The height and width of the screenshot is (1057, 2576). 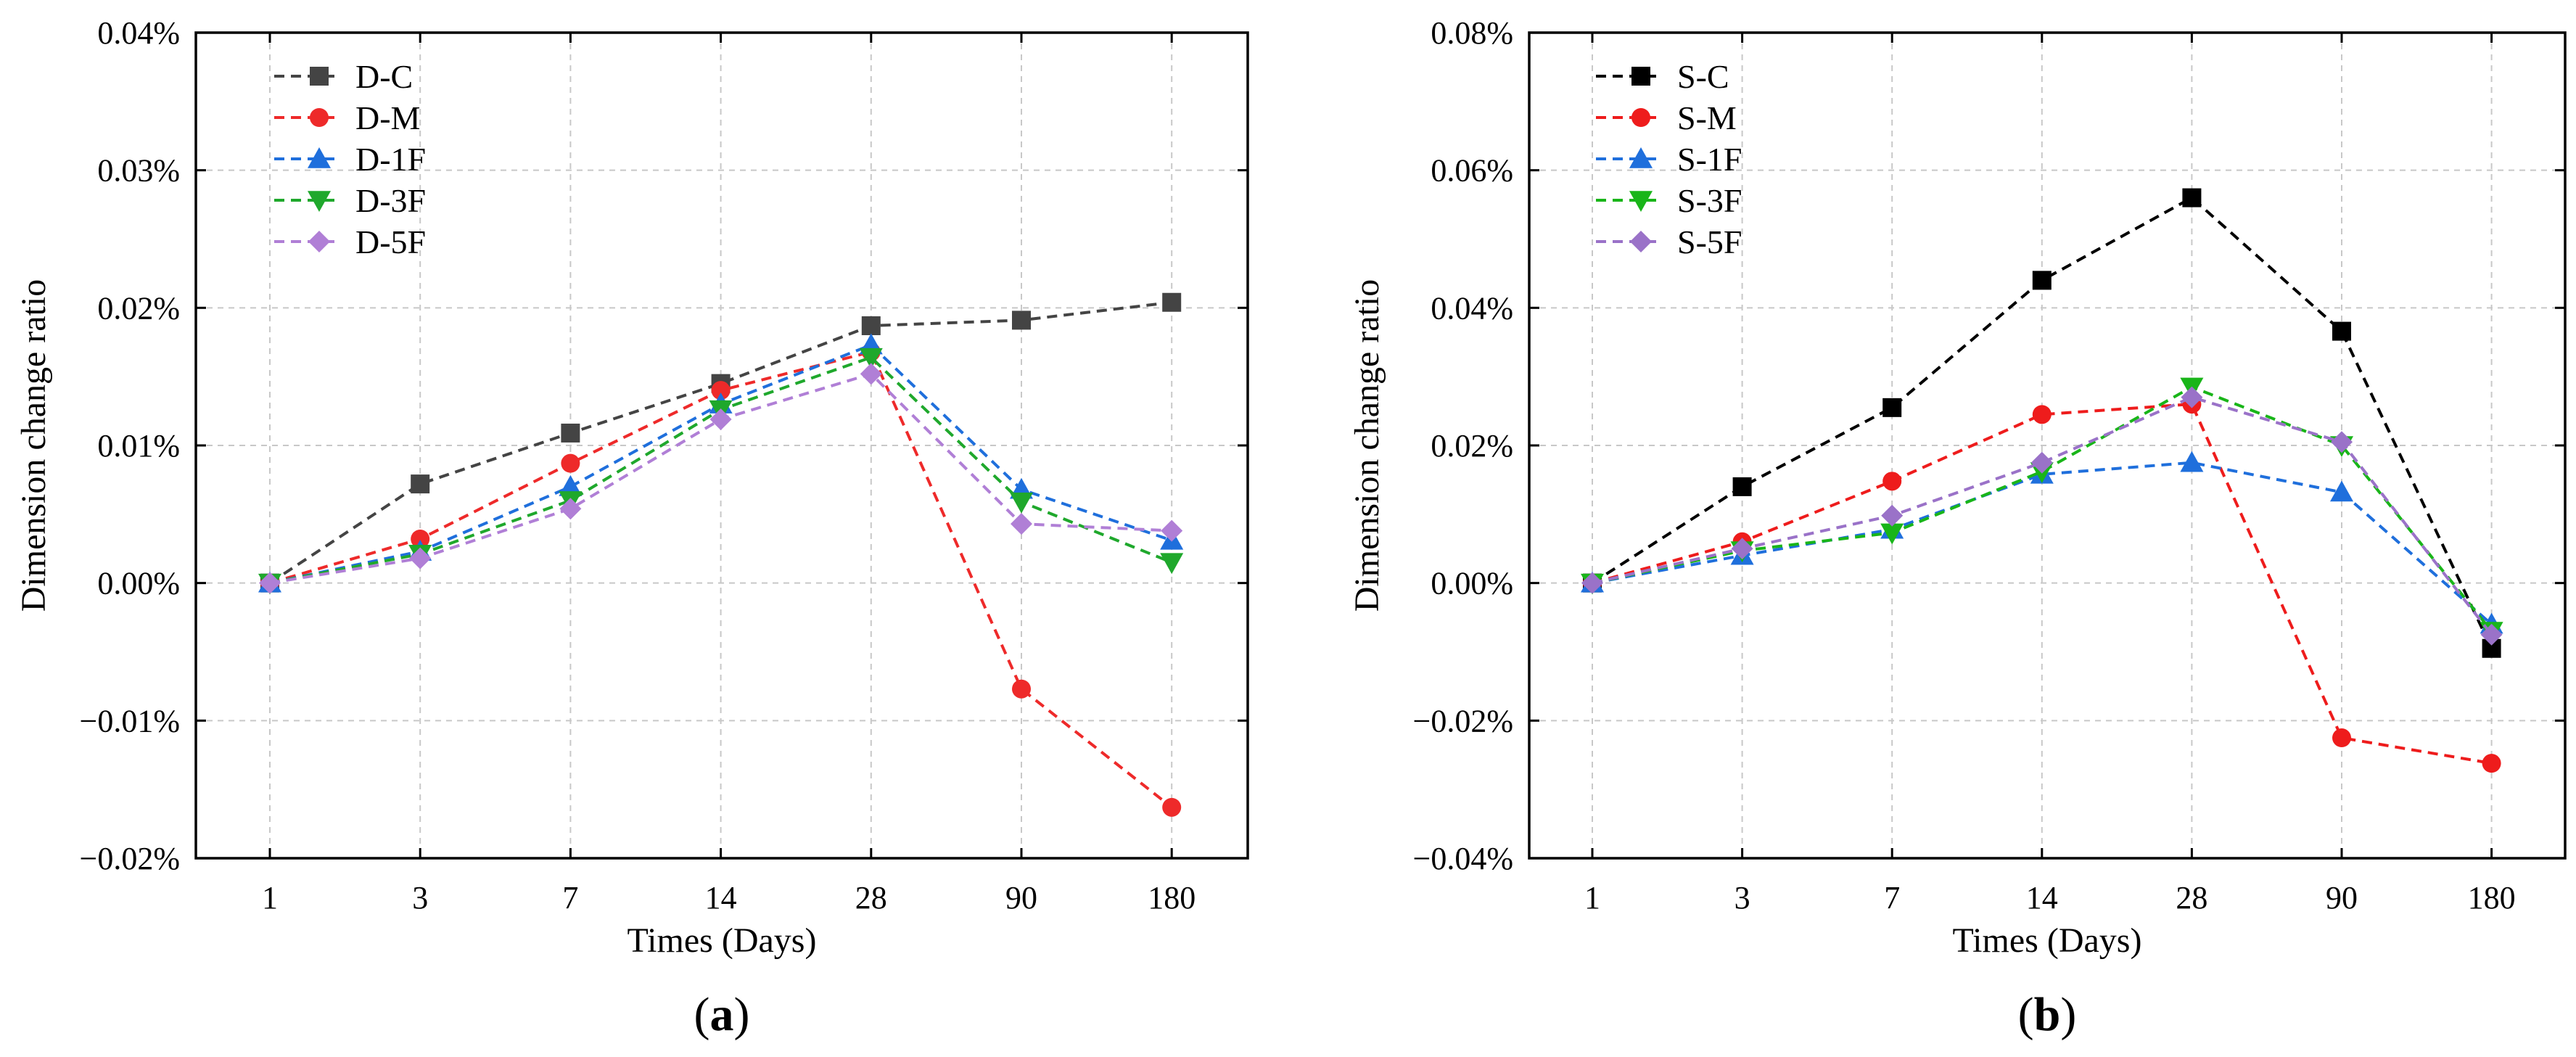 What do you see at coordinates (138, 308) in the screenshot?
I see `y-tick-label: 0.02%` at bounding box center [138, 308].